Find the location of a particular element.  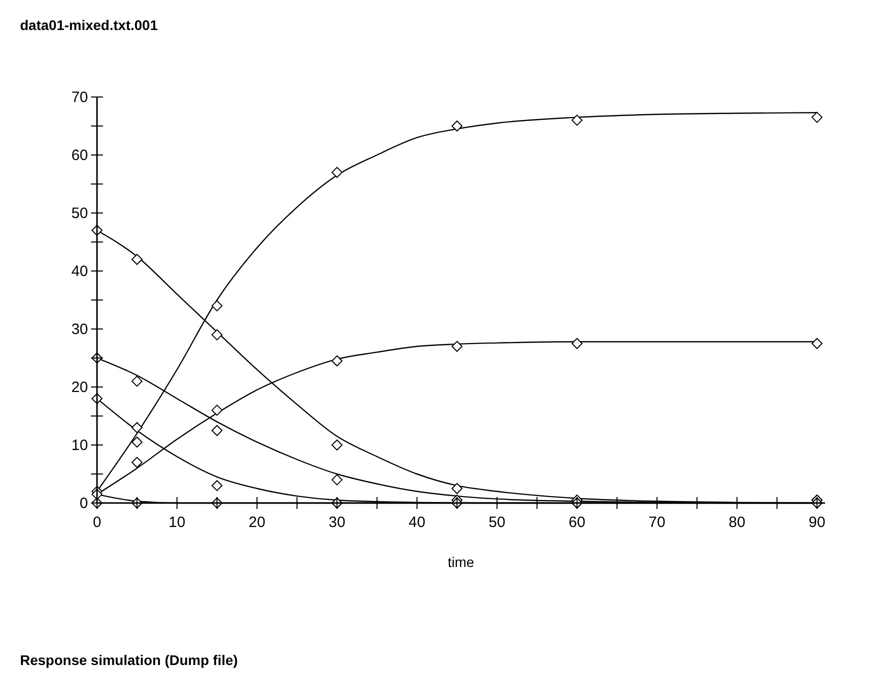

y-tick-label: 50 is located at coordinates (79, 213).